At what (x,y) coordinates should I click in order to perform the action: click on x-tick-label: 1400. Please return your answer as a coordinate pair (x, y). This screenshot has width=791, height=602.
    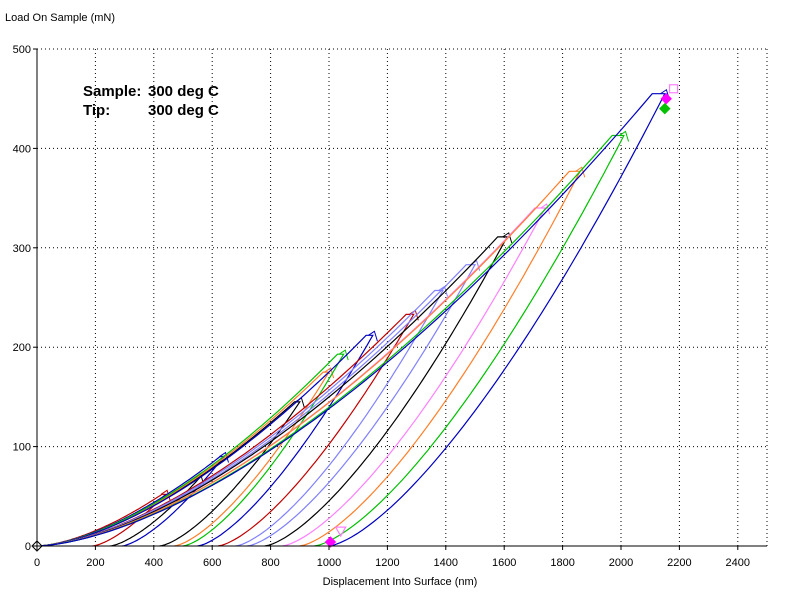
    Looking at the image, I should click on (446, 563).